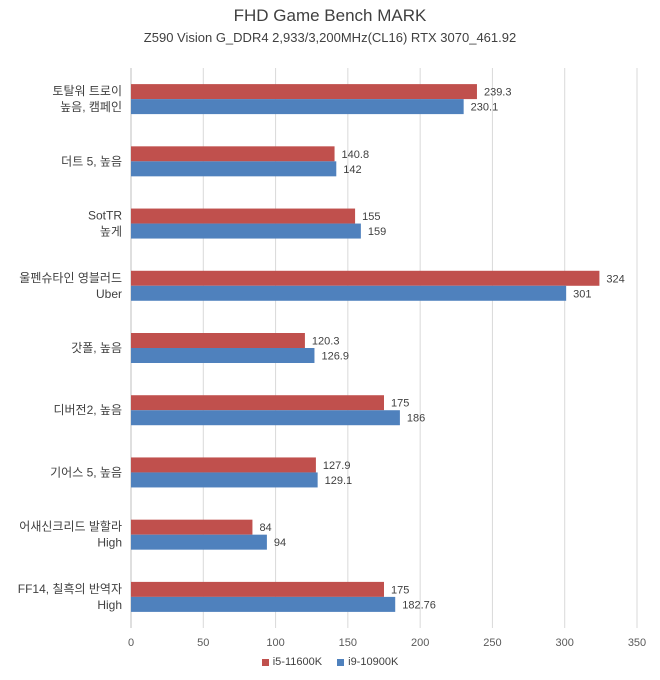 The image size is (660, 680). Describe the element at coordinates (339, 481) in the screenshot. I see `data-label: 129.1` at that location.